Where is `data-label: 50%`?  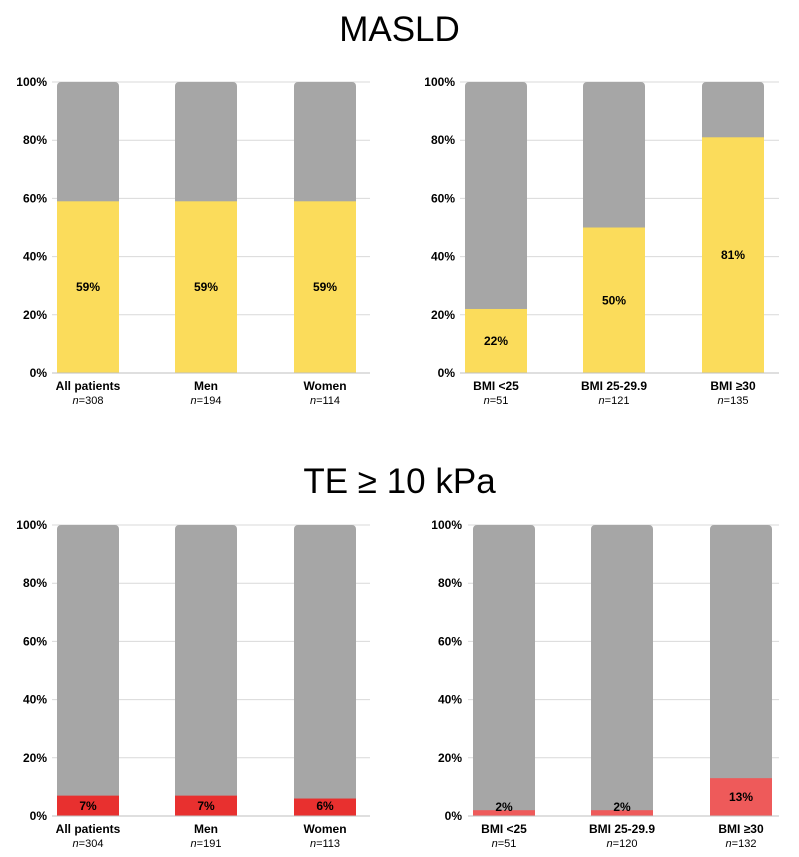 data-label: 50% is located at coordinates (614, 300).